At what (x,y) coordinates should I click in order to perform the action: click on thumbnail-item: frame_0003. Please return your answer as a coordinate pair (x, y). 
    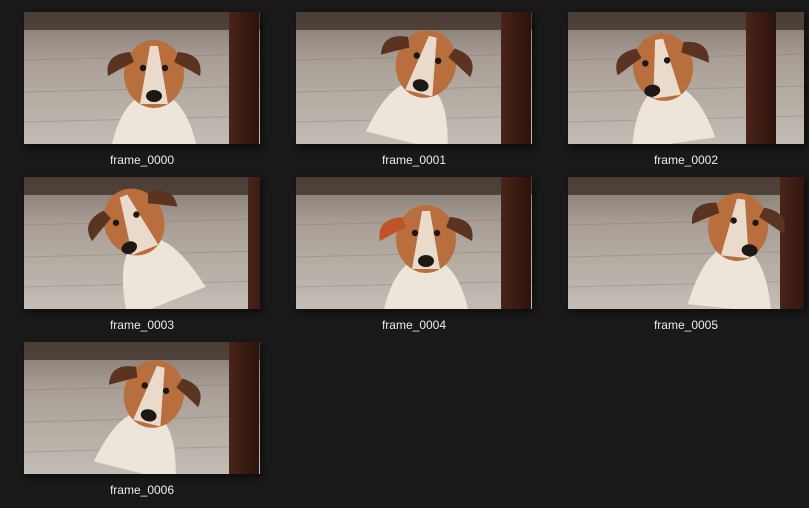
    Looking at the image, I should click on (142, 254).